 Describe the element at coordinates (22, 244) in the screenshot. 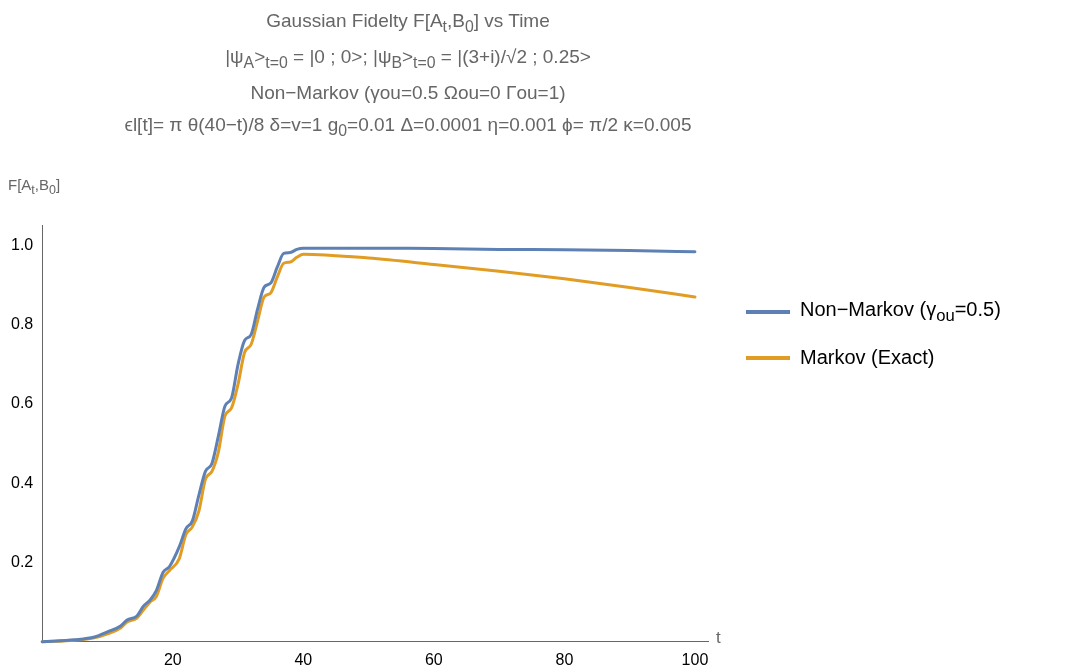

I see `y-tick-label: 1.0` at that location.